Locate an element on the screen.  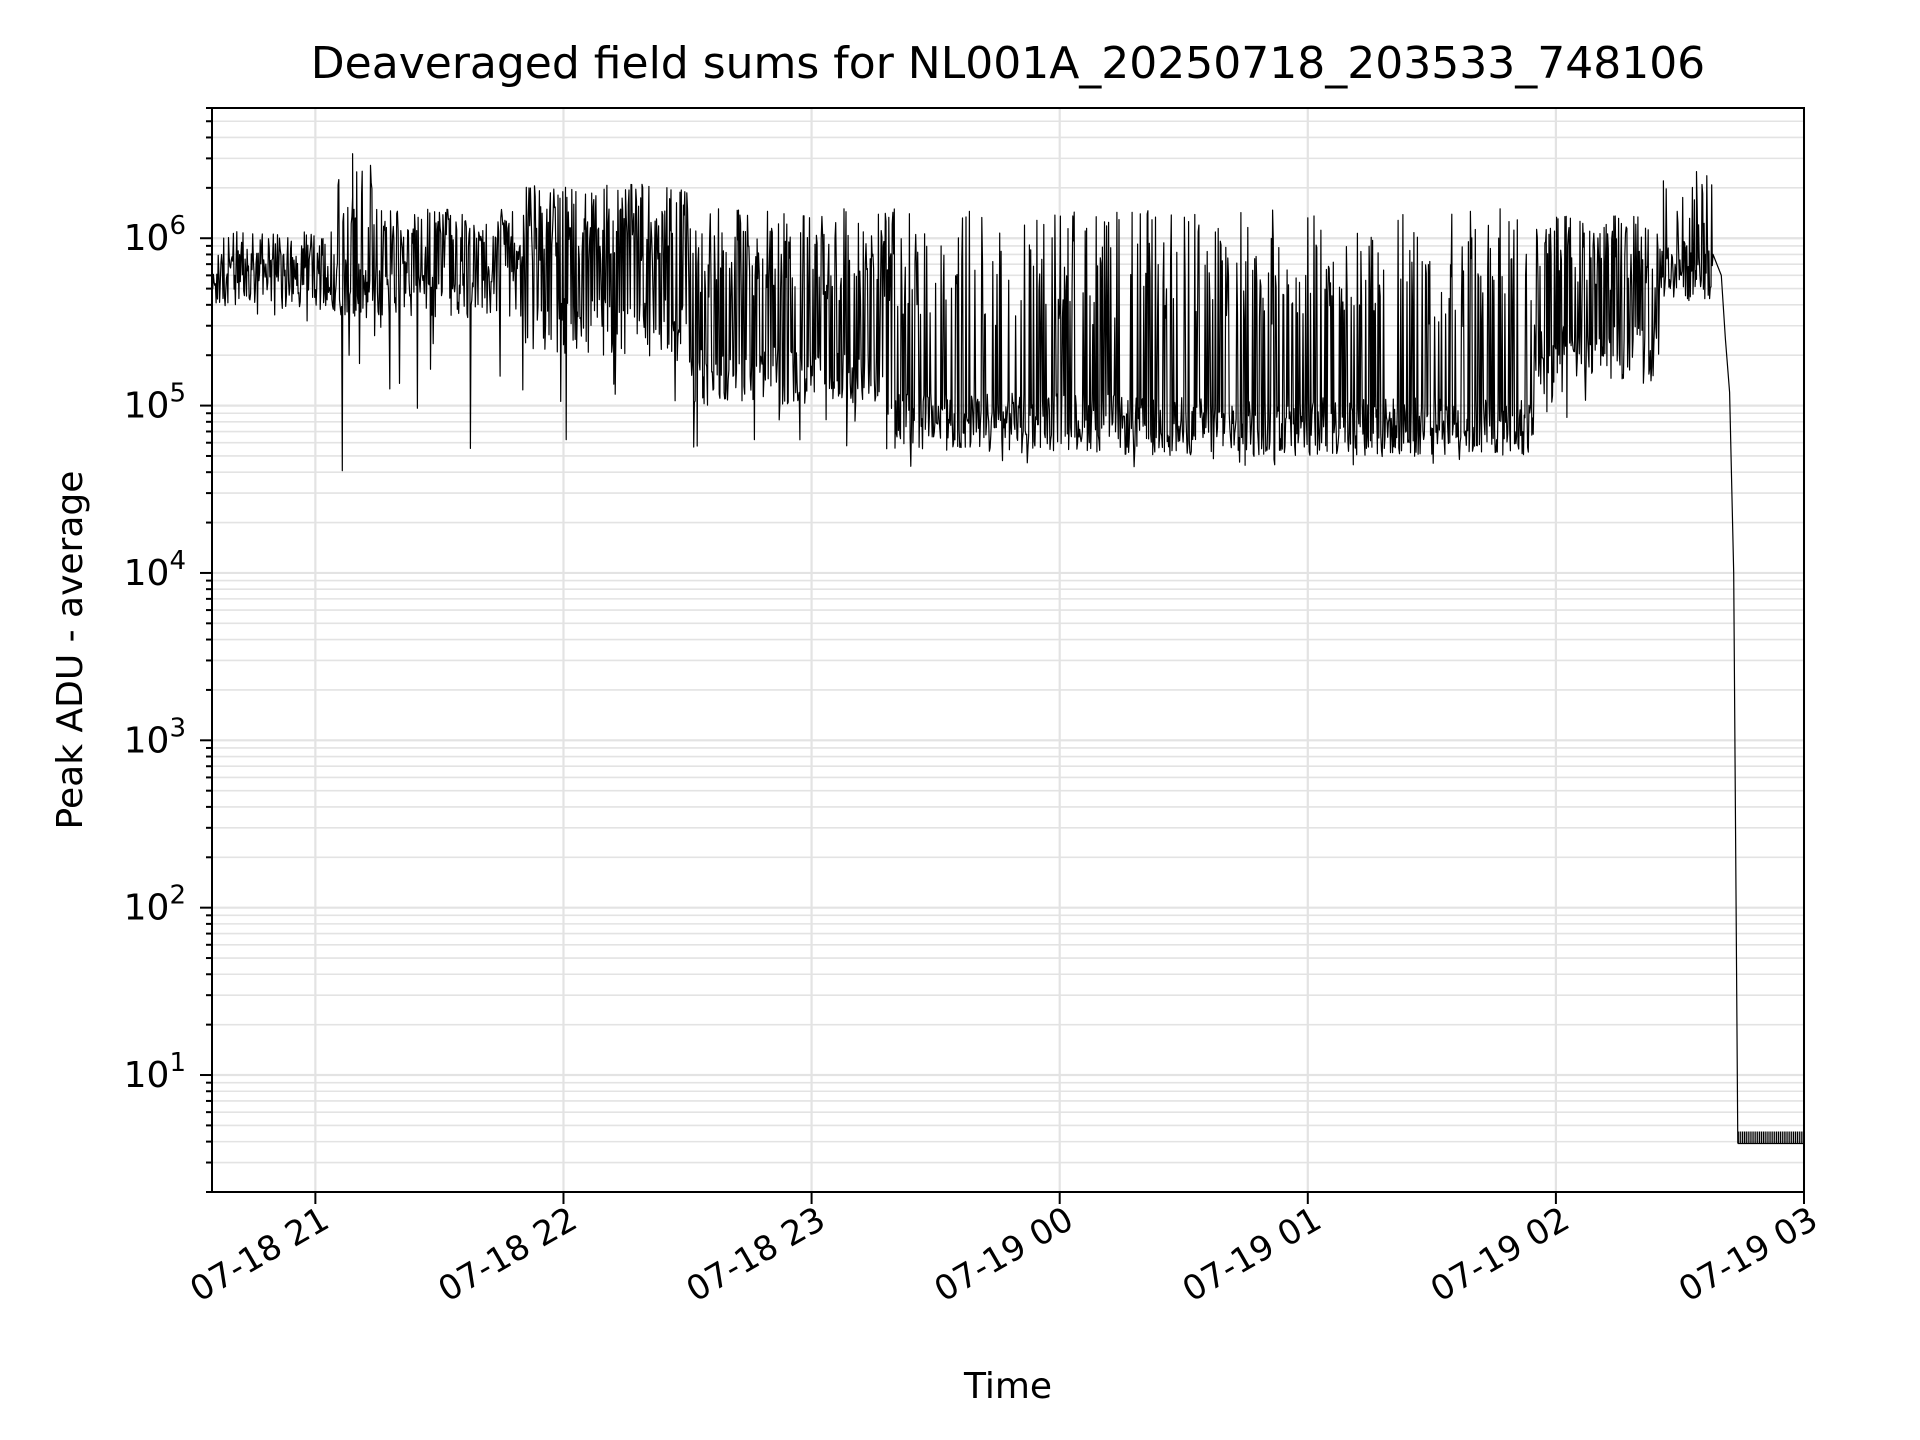
y-tick-exponent: 5 is located at coordinates (177, 394).